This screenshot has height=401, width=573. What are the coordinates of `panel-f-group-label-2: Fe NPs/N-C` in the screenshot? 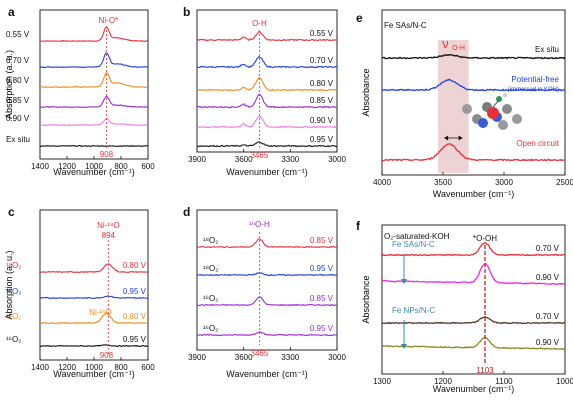 It's located at (413, 310).